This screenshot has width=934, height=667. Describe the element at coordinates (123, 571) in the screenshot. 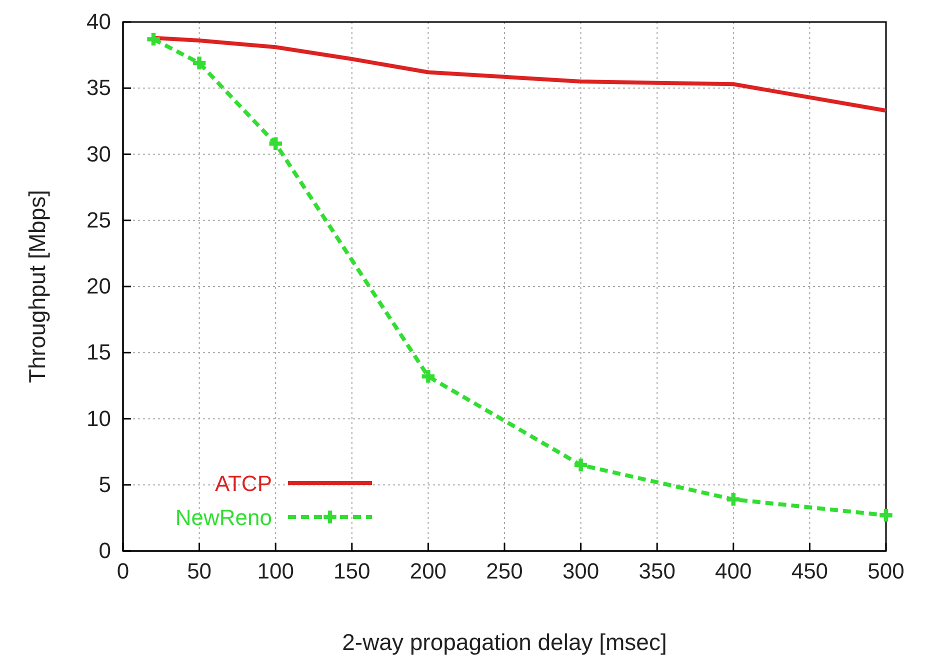

I see `x-tick-label: 0` at that location.